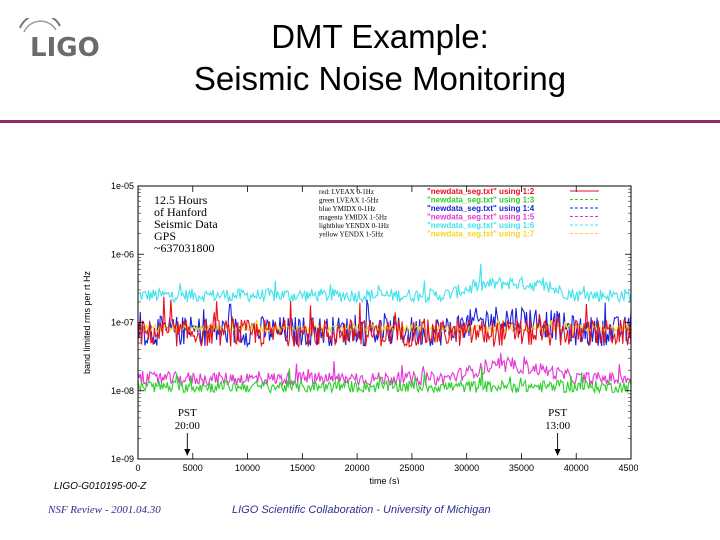  What do you see at coordinates (193, 468) in the screenshot?
I see `x-tick-label: 5000` at bounding box center [193, 468].